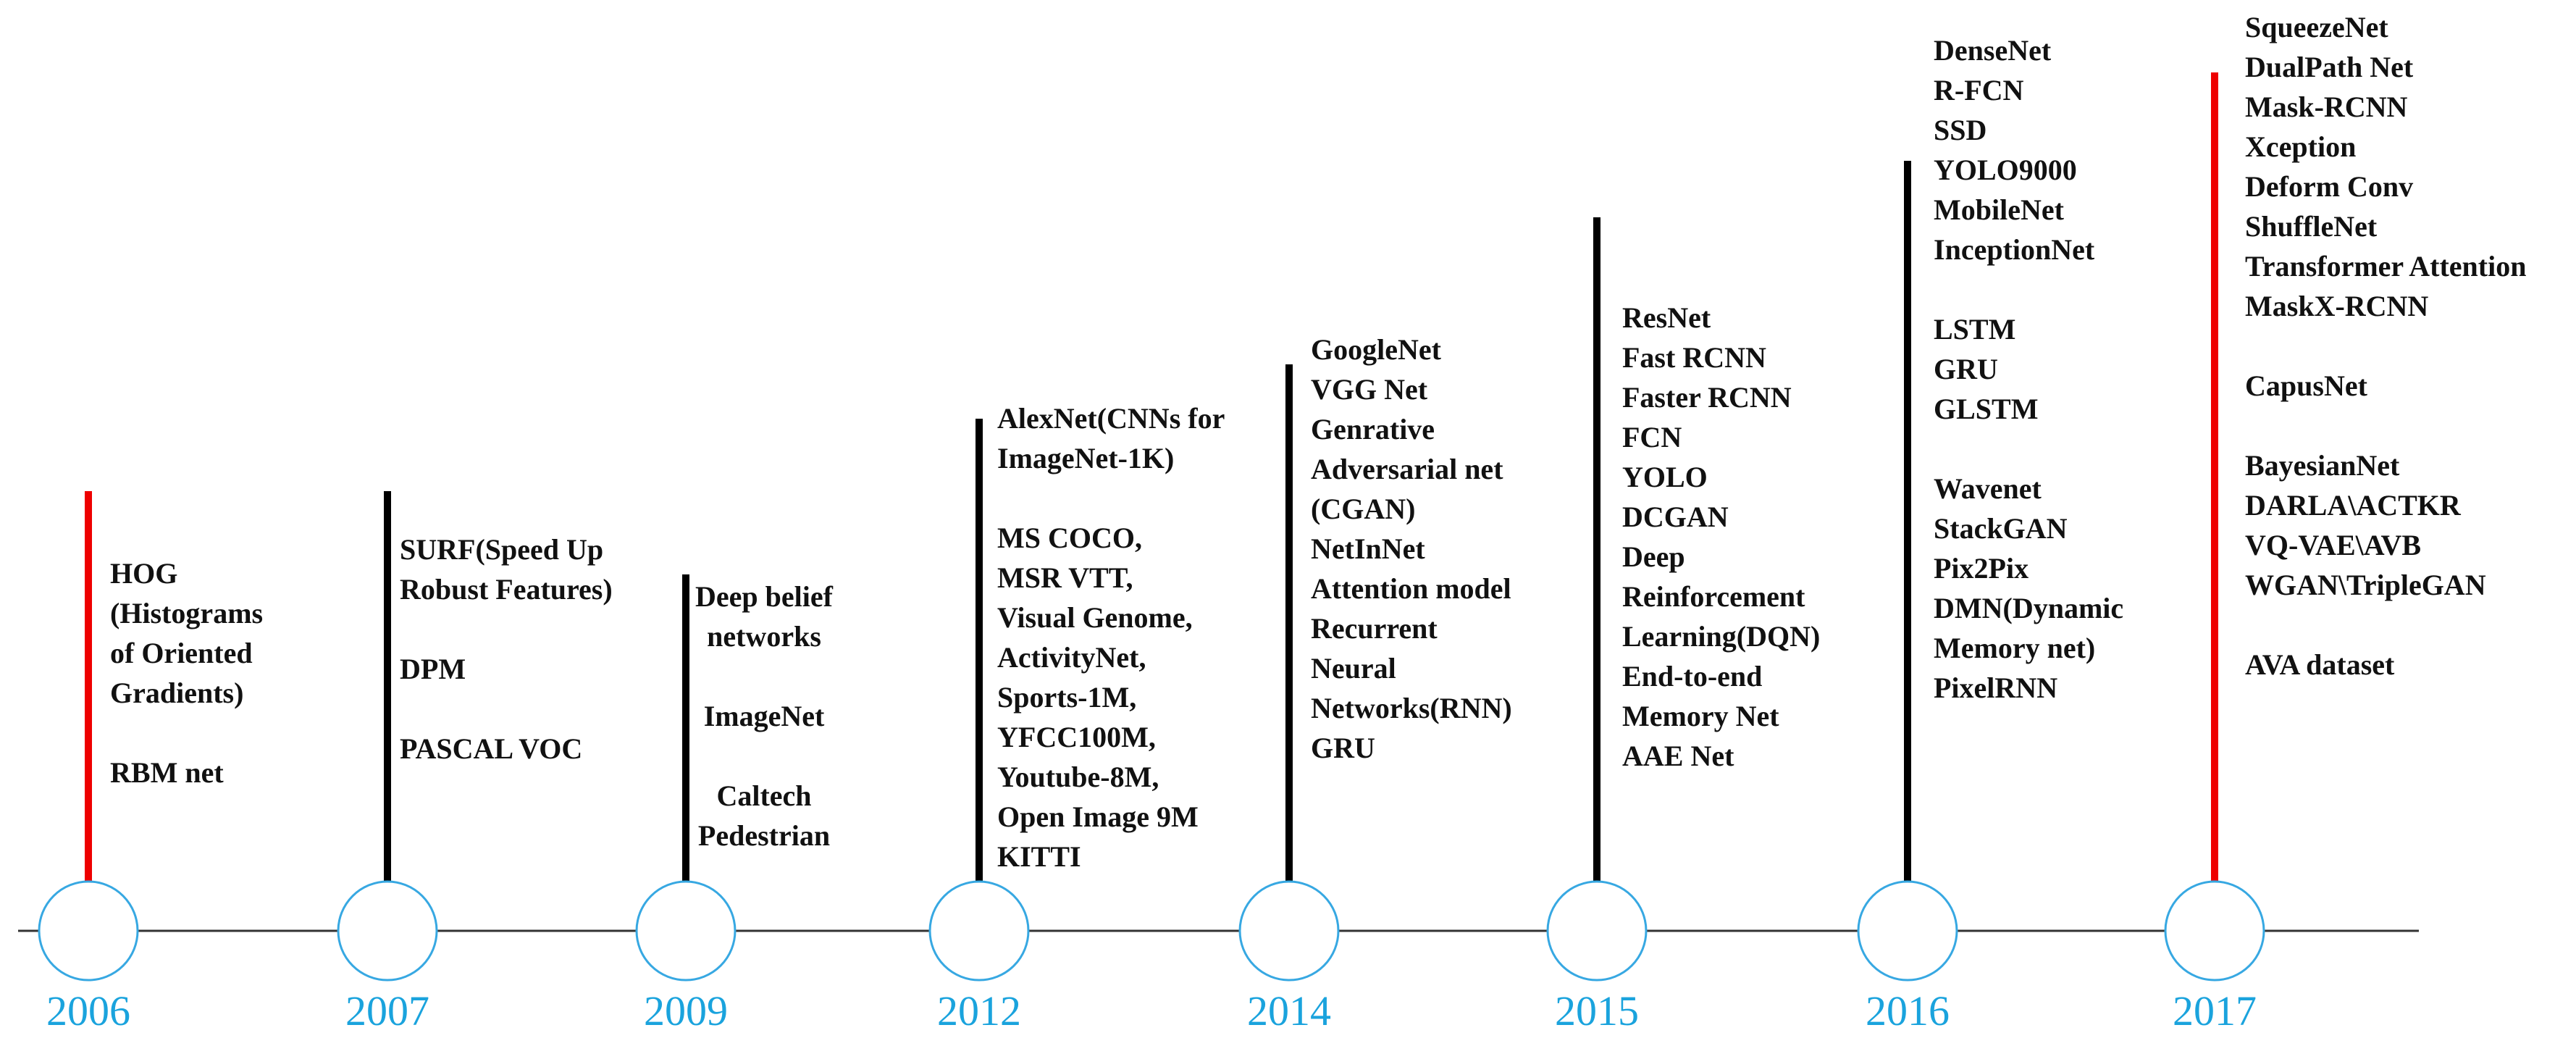  What do you see at coordinates (2333, 545) in the screenshot?
I see `milestone-item: VQ-VAE\AVB` at bounding box center [2333, 545].